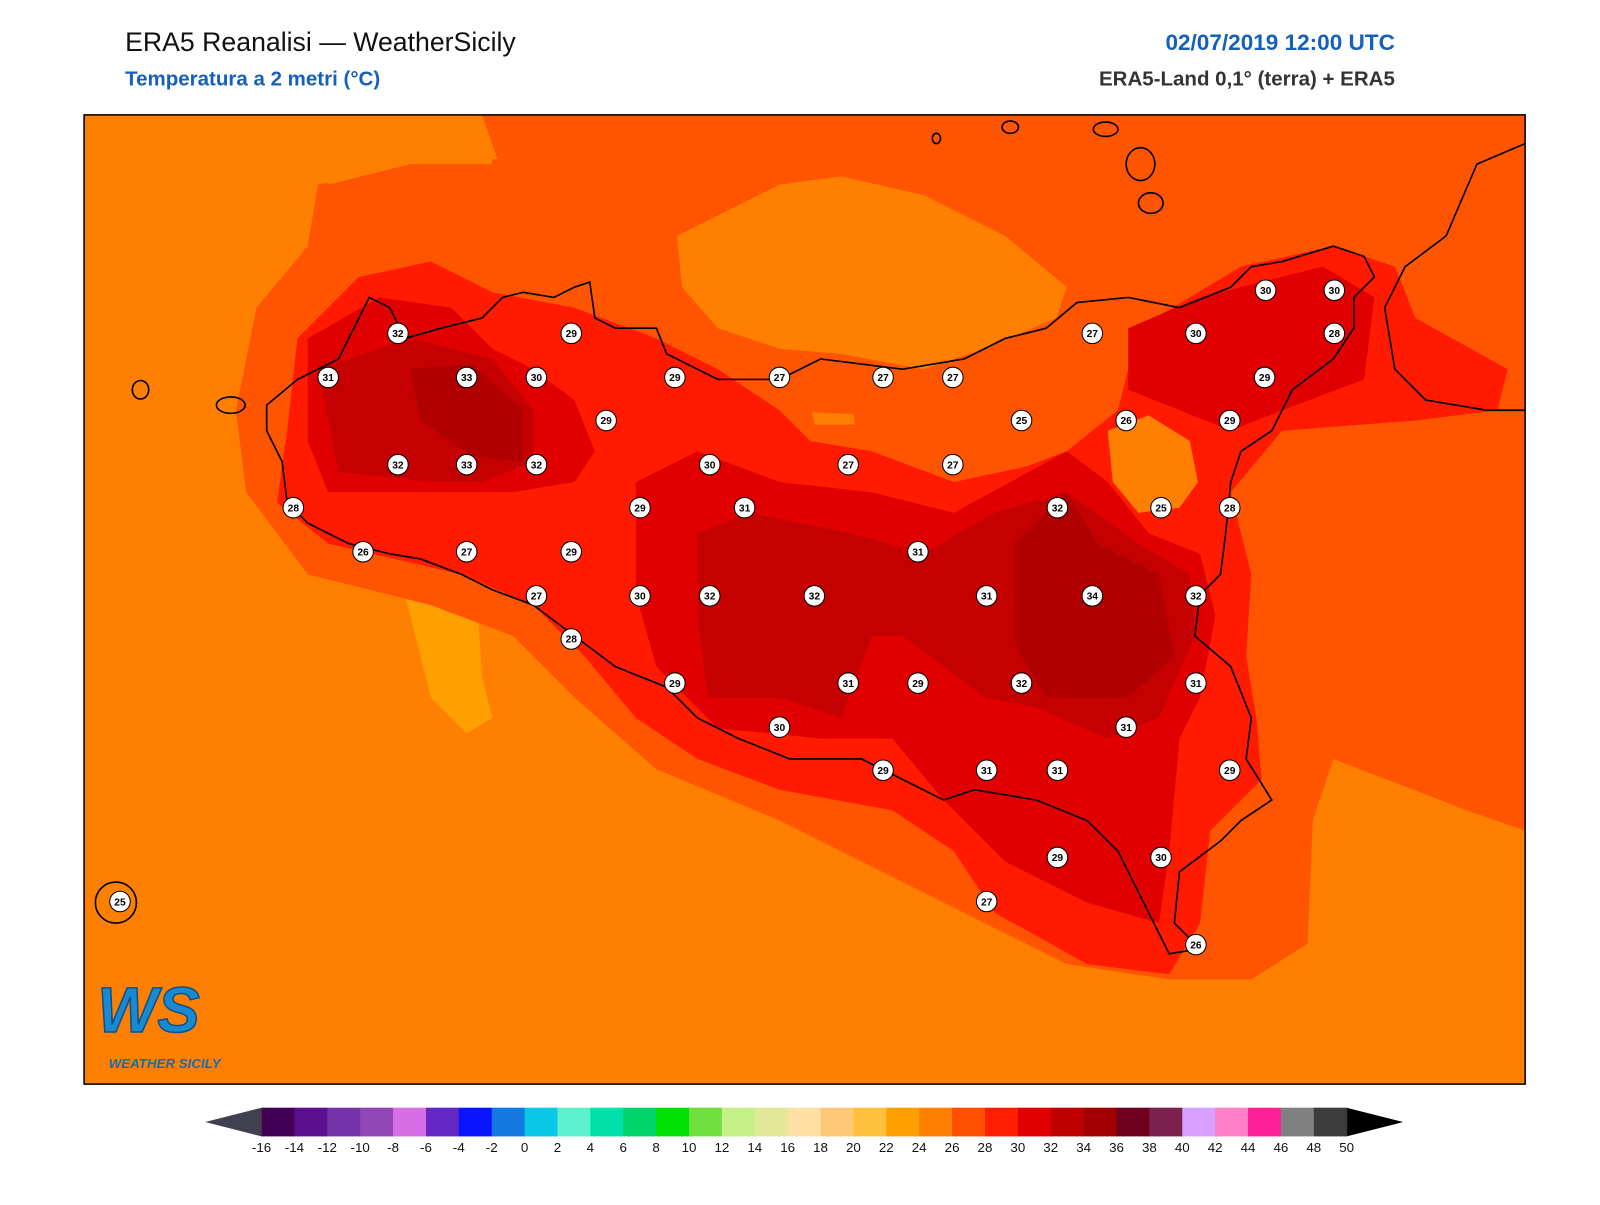 The image size is (1600, 1205). I want to click on colorbar-tick-label: 48, so click(1313, 1147).